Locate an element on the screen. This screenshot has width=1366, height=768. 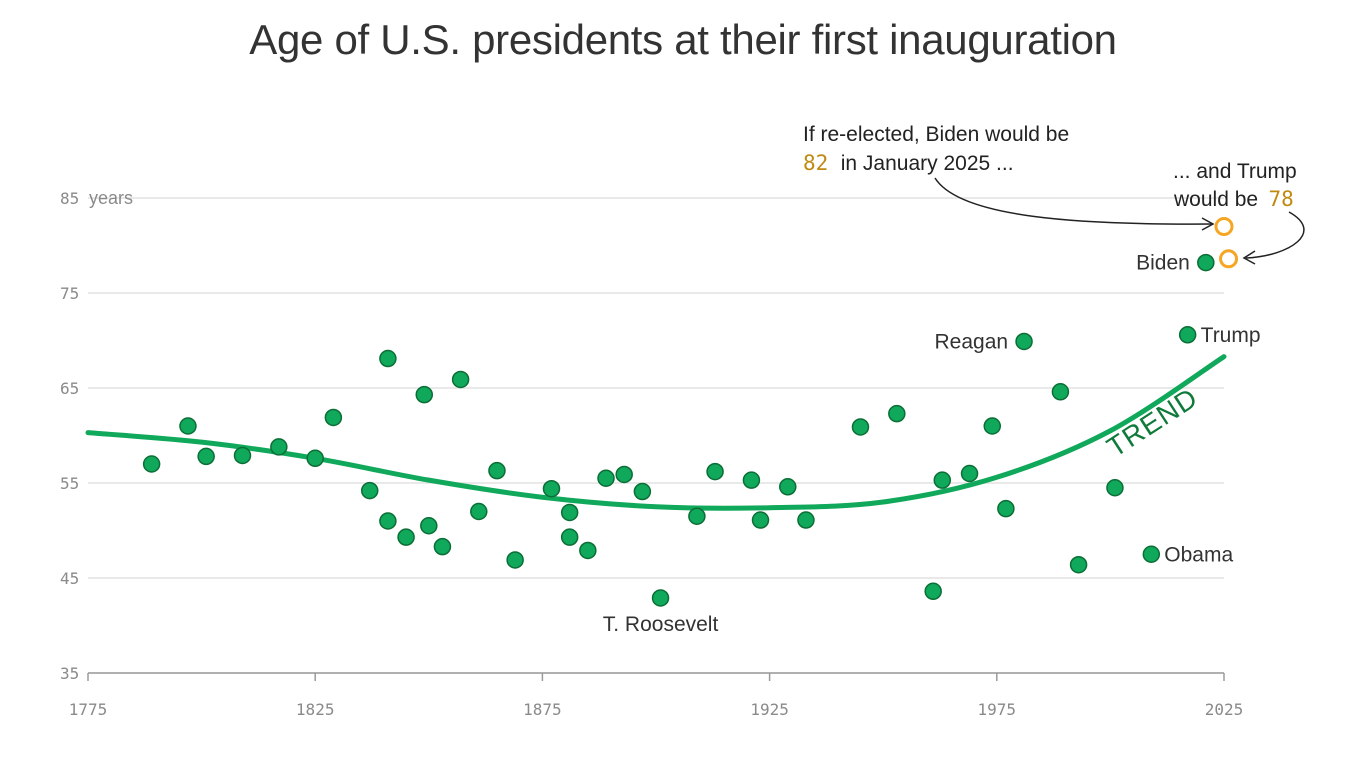
x-axis-ticks: 1775 1825 1875 1925 1975 2025 is located at coordinates (656, 696).